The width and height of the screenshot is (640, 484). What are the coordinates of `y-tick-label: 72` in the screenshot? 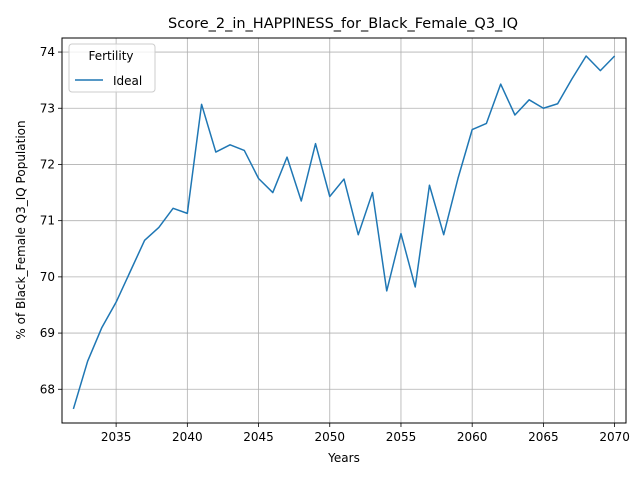 It's located at (47, 164).